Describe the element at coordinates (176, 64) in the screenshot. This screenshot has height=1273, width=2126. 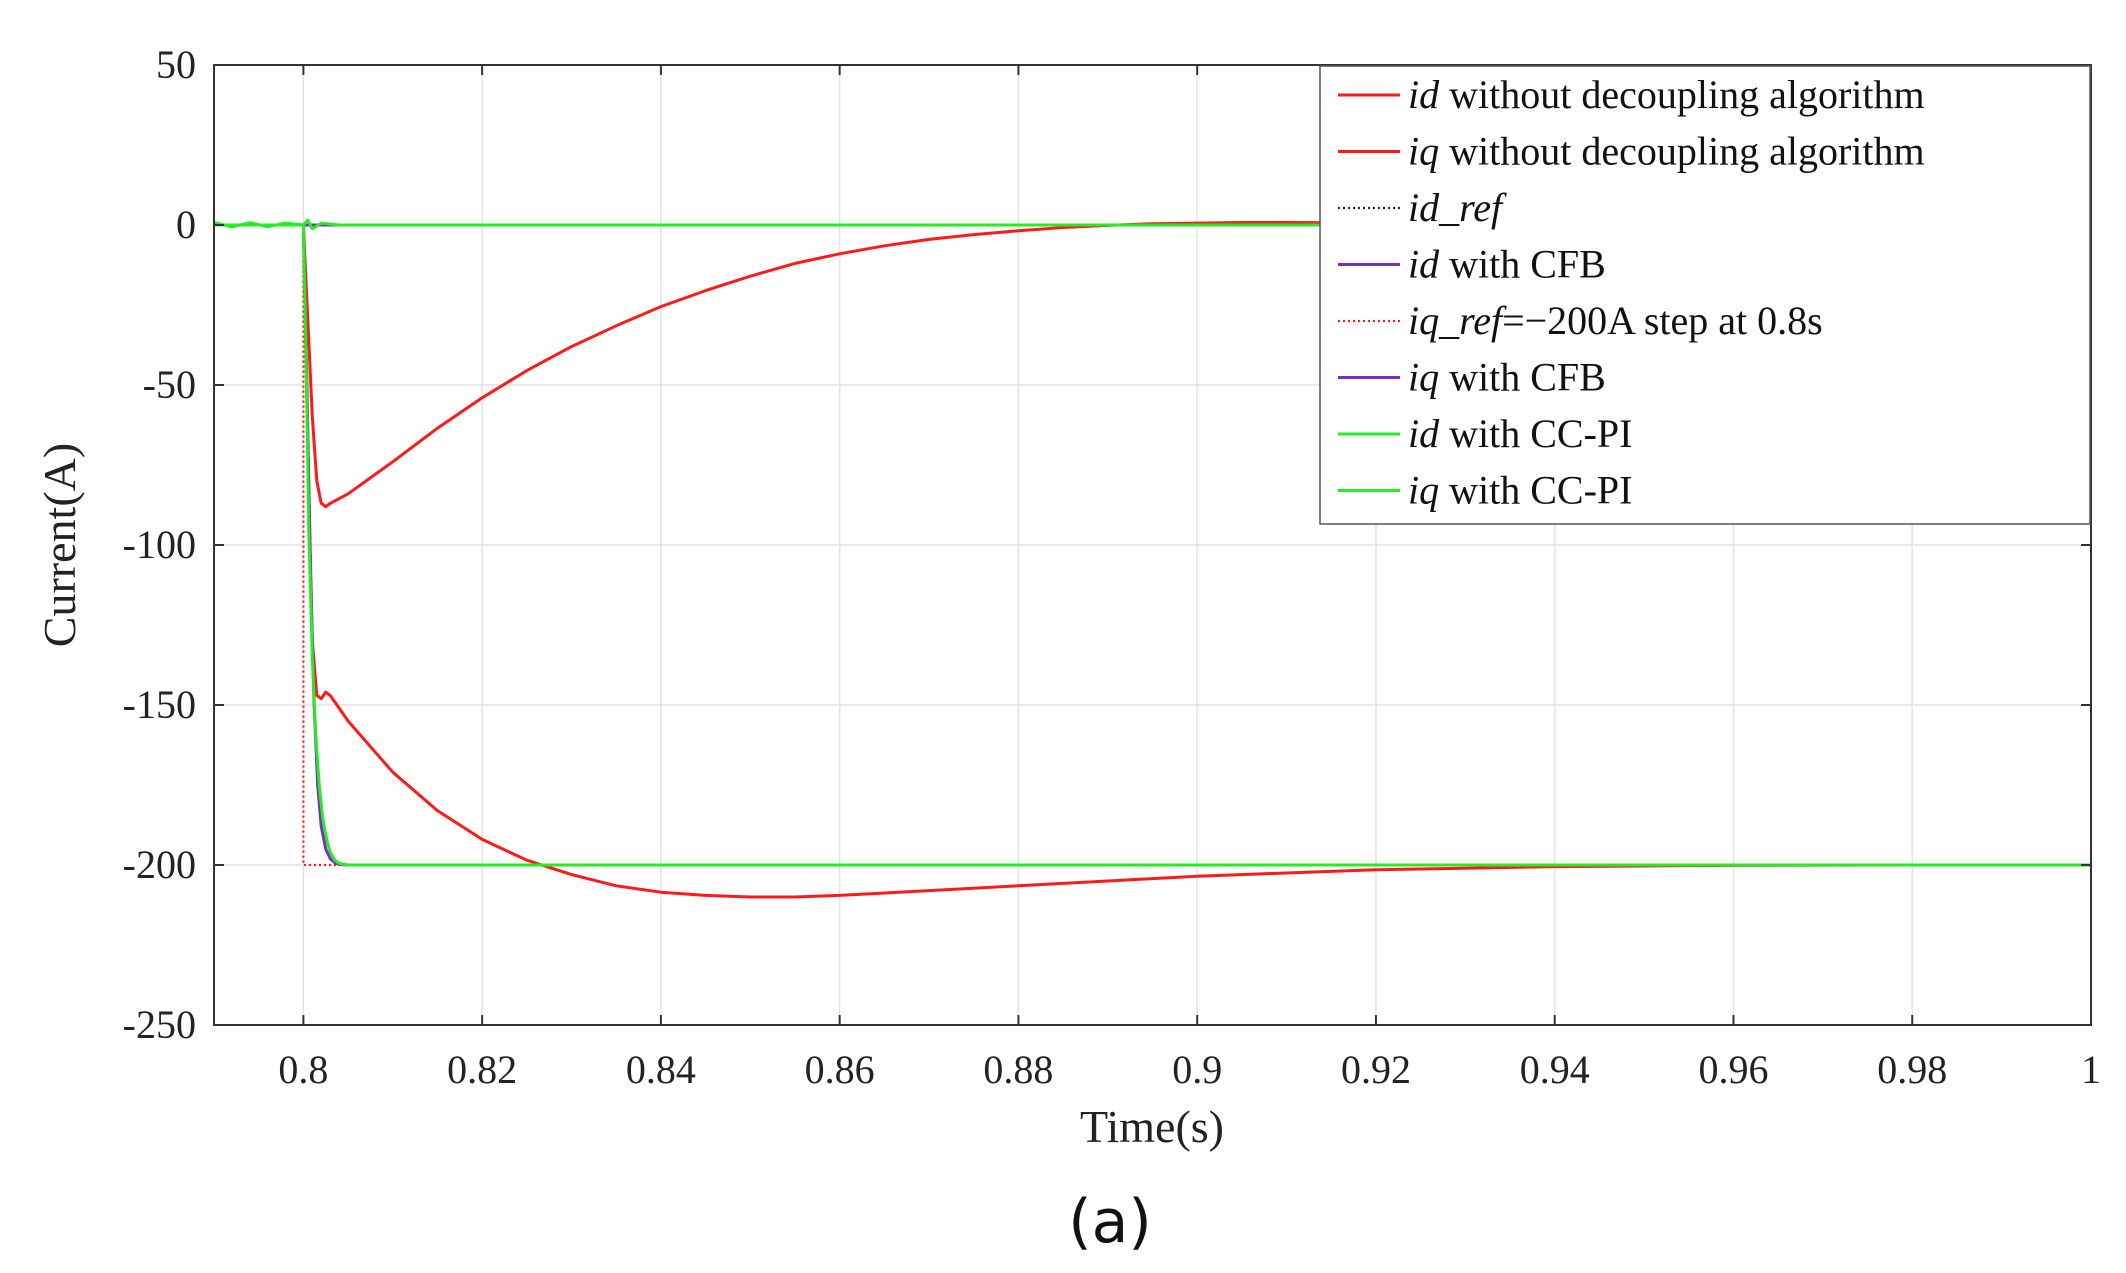
I see `y-tick-label: 50` at that location.